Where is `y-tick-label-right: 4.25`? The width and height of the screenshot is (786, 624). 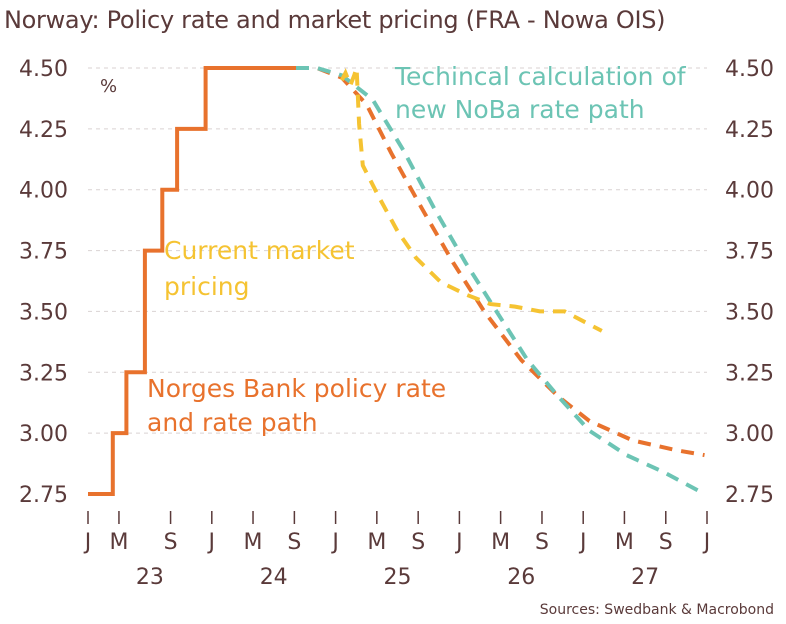
y-tick-label-right: 4.25 is located at coordinates (749, 130).